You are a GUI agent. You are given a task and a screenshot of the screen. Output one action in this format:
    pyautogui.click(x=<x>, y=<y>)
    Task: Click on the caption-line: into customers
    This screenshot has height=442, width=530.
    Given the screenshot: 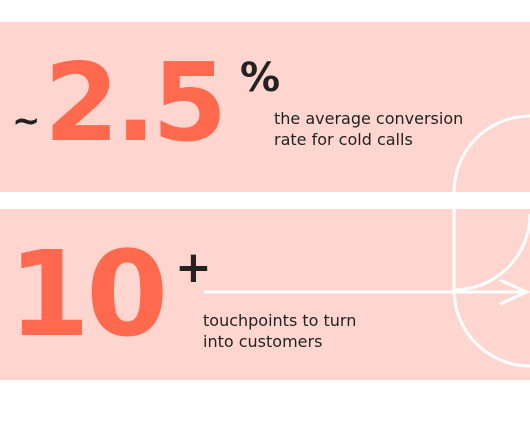 What is the action you would take?
    pyautogui.click(x=263, y=341)
    